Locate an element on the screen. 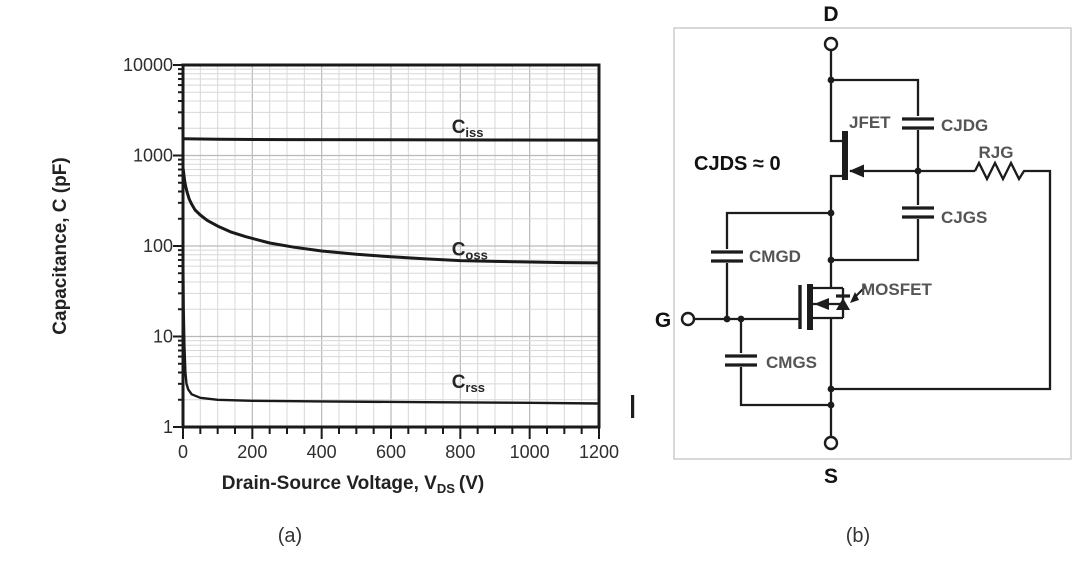 The height and width of the screenshot is (568, 1085). cjdg-top-wire is located at coordinates (875, 97).